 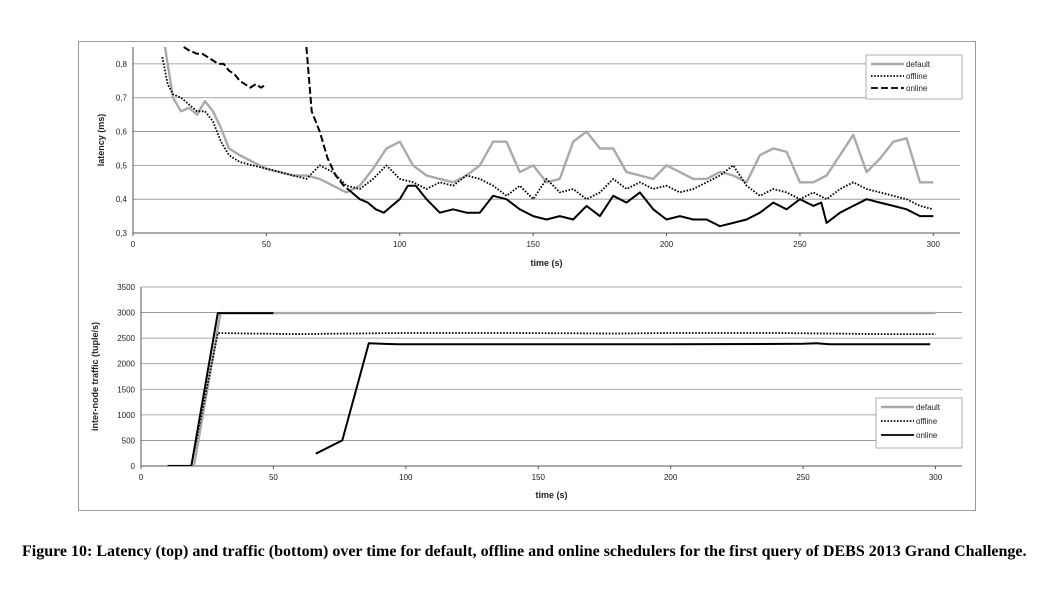 What do you see at coordinates (126, 287) in the screenshot?
I see `y-tick-label: 3500` at bounding box center [126, 287].